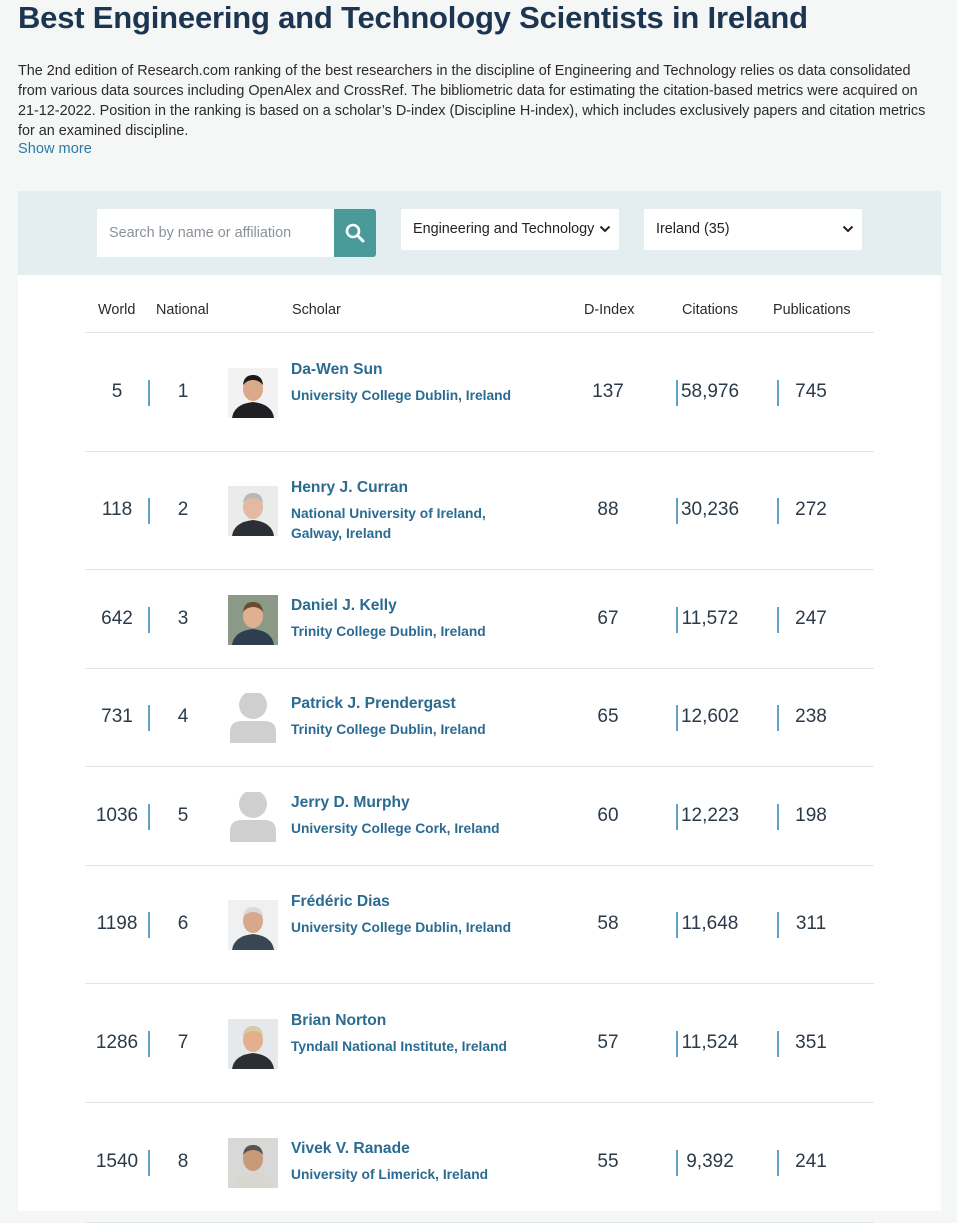 This screenshot has width=957, height=1223. Describe the element at coordinates (812, 310) in the screenshot. I see `column-header-publications: Publications` at that location.